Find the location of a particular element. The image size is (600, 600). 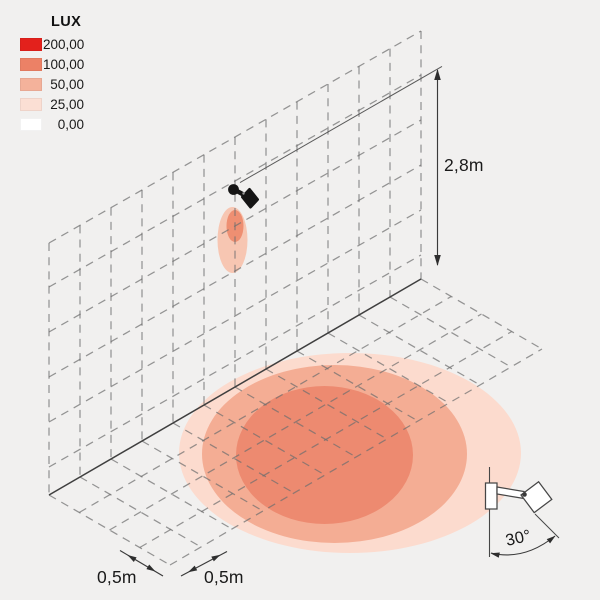

width-dimension-label: 0,5m is located at coordinates (224, 577).